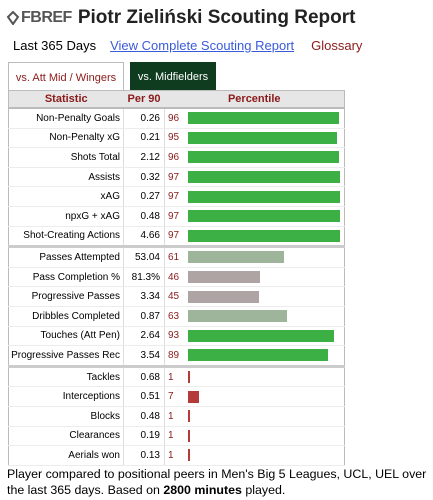 The width and height of the screenshot is (433, 500). Describe the element at coordinates (202, 45) in the screenshot. I see `full-report-link: View Complete Scouting Report` at that location.